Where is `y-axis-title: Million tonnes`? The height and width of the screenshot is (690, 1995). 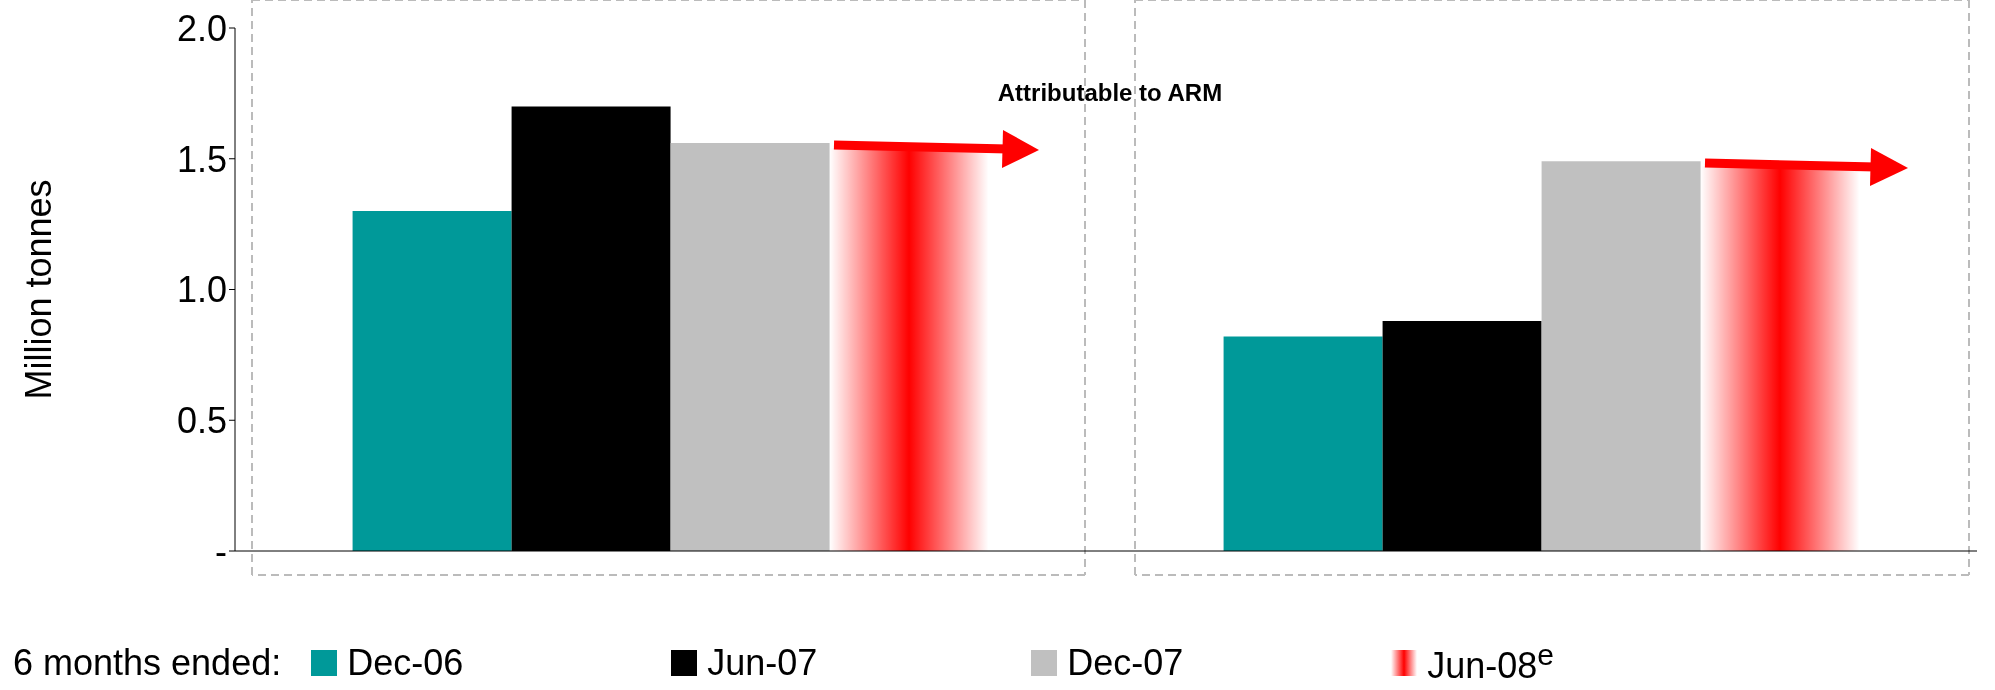 y-axis-title: Million tonnes is located at coordinates (38, 289).